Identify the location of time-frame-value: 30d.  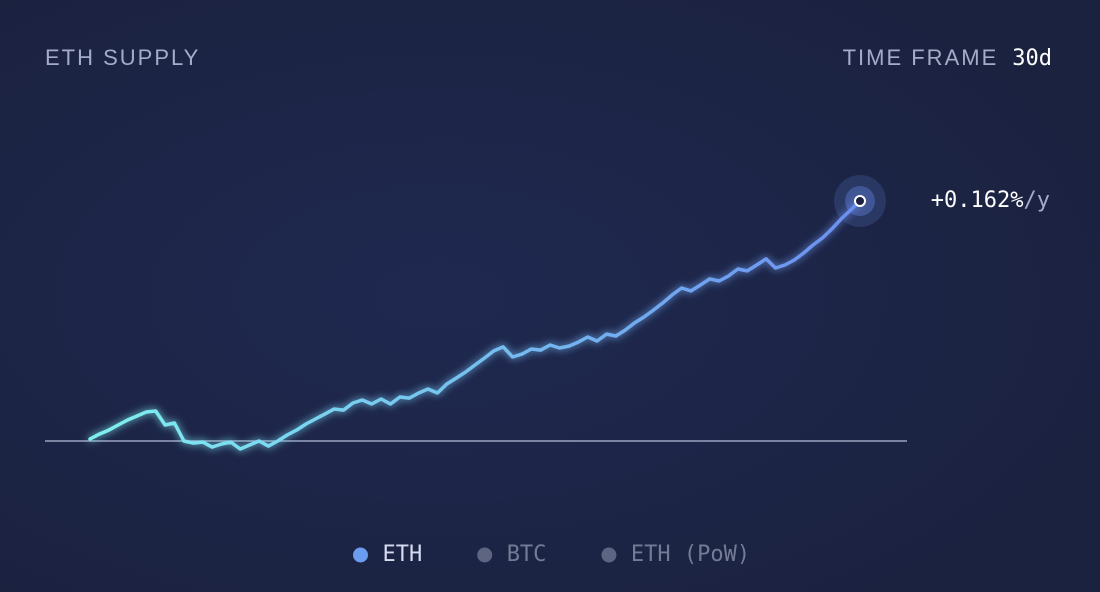
(1032, 58).